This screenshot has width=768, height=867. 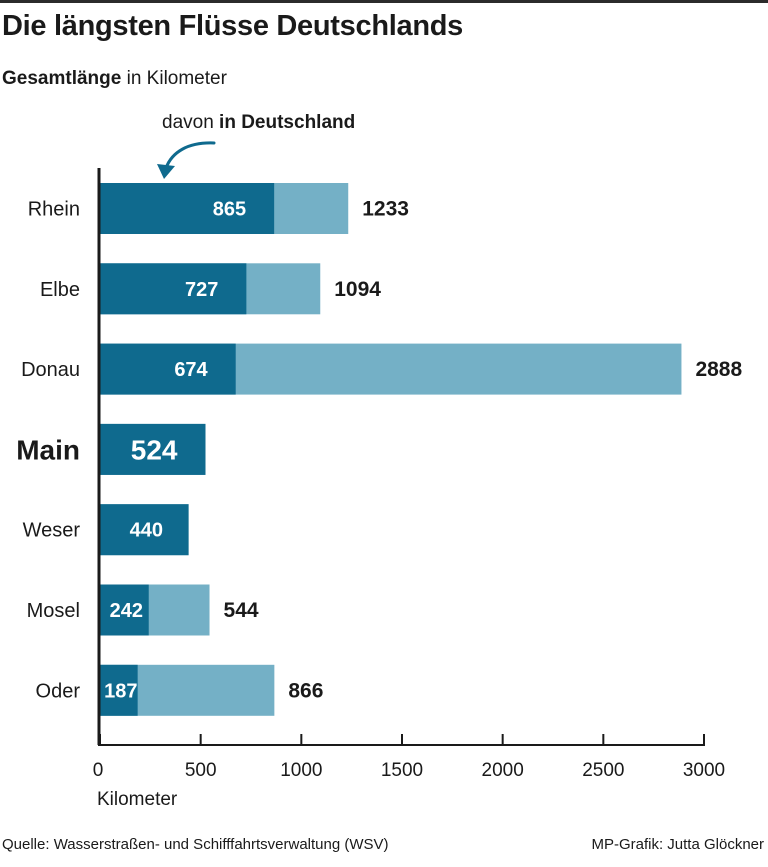 What do you see at coordinates (50, 370) in the screenshot?
I see `category-label-donau: Donau` at bounding box center [50, 370].